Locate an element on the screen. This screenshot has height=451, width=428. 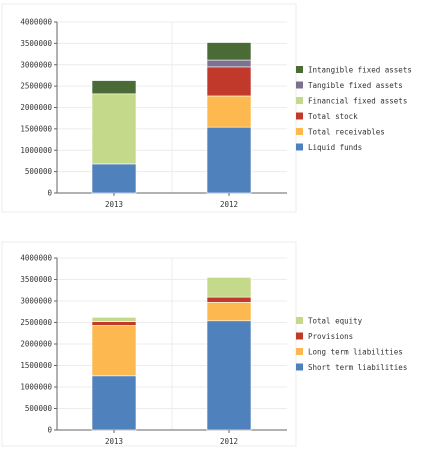
legend-label: Total receivables is located at coordinates (346, 132).